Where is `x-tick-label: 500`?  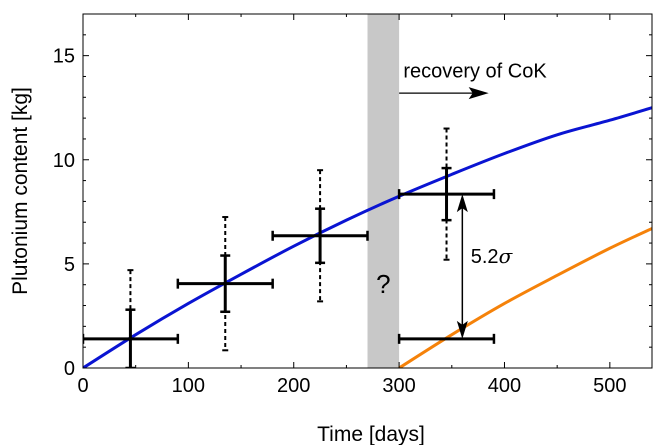 x-tick-label: 500 is located at coordinates (609, 386).